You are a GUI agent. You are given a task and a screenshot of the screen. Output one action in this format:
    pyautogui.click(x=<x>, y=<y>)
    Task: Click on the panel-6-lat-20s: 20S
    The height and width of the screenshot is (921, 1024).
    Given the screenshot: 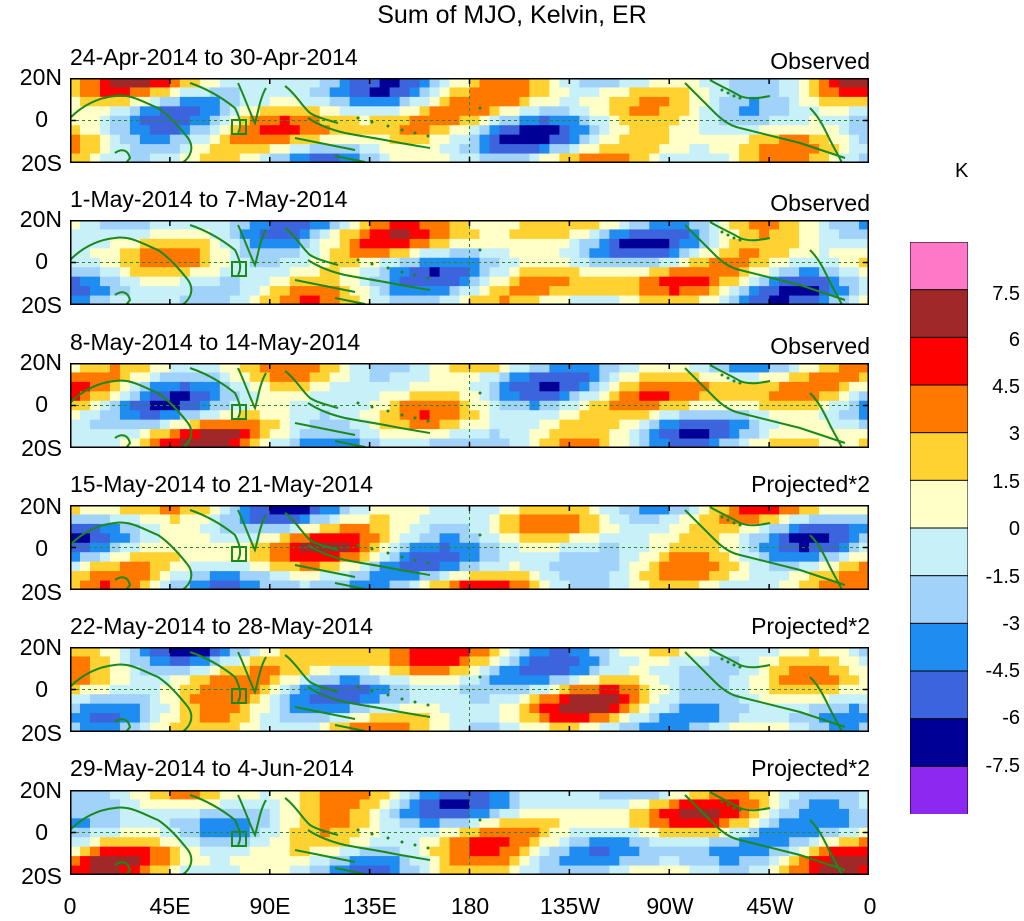 What is the action you would take?
    pyautogui.click(x=41, y=876)
    